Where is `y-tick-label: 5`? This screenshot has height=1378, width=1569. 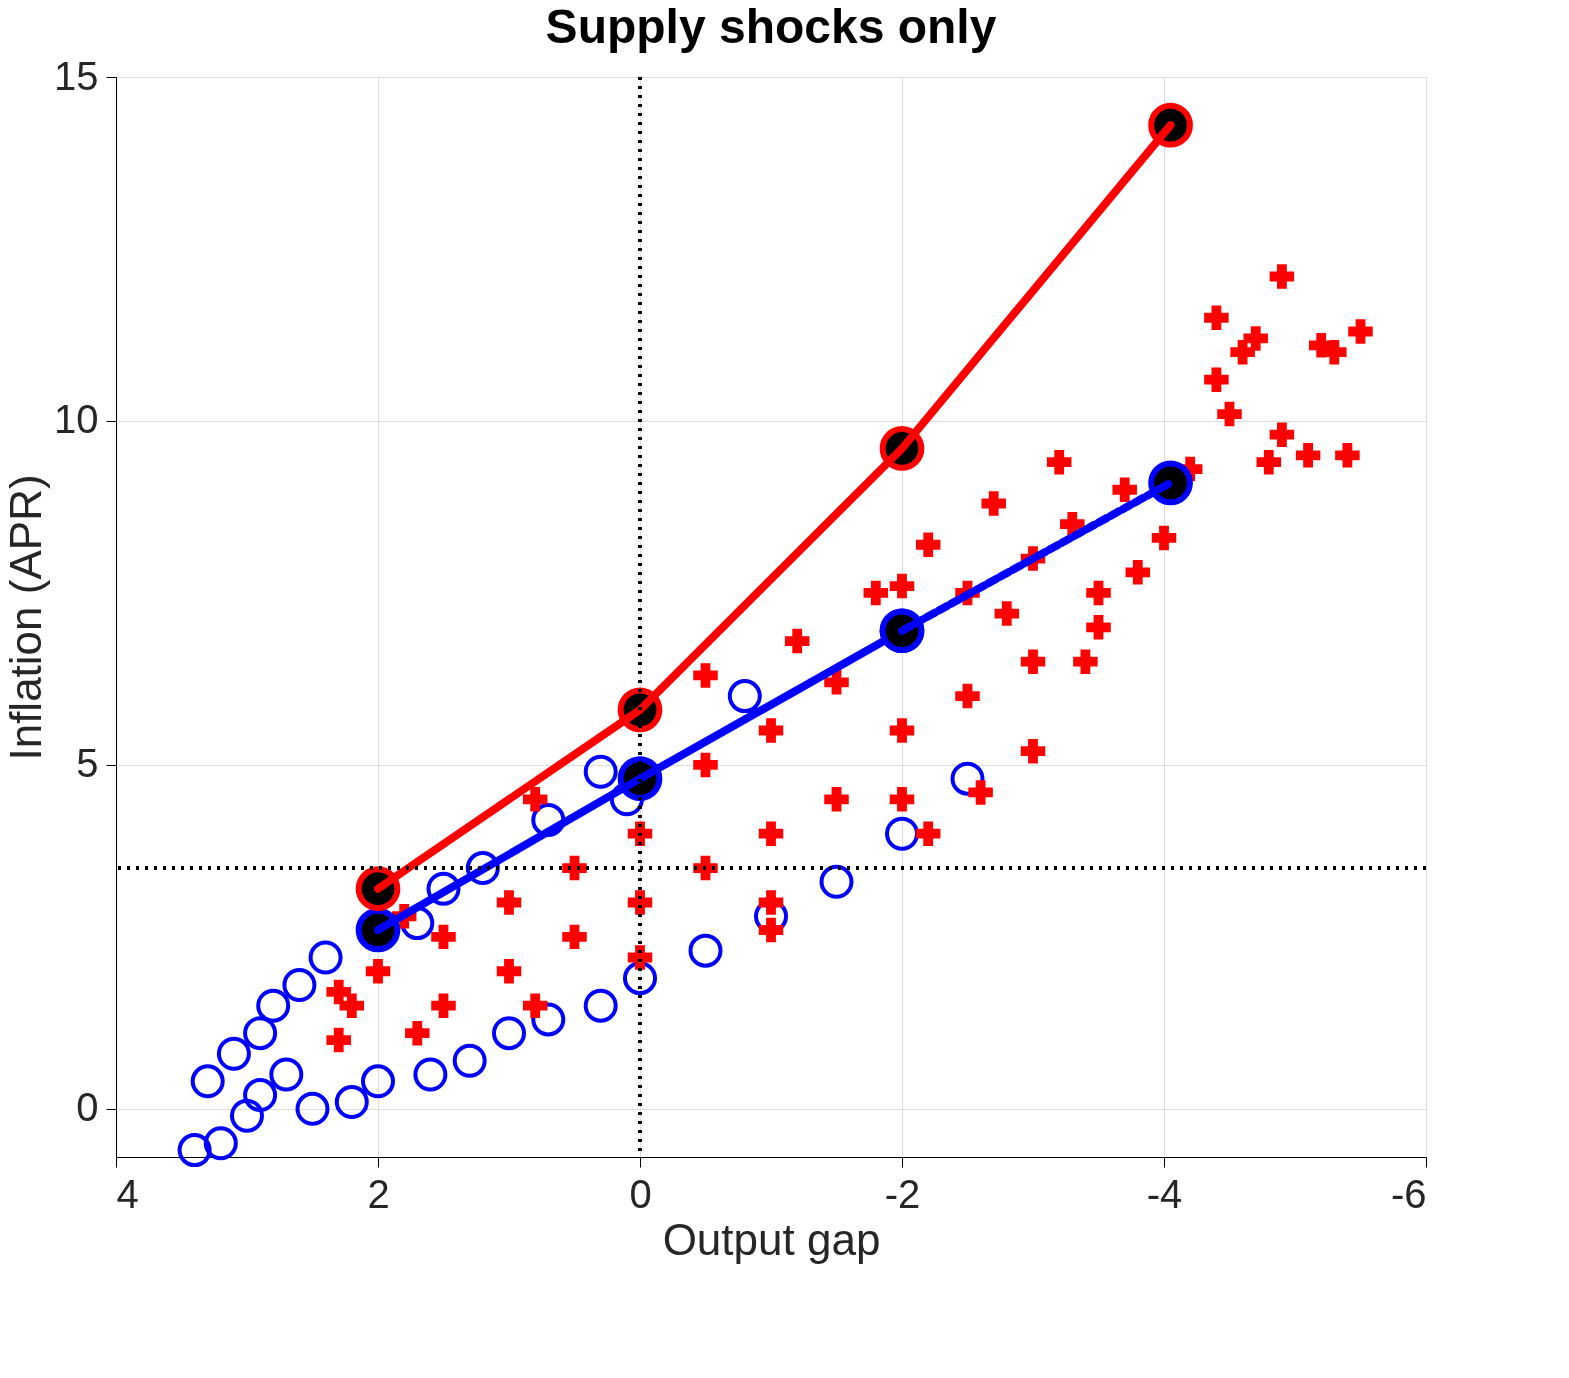
y-tick-label: 5 is located at coordinates (87, 763).